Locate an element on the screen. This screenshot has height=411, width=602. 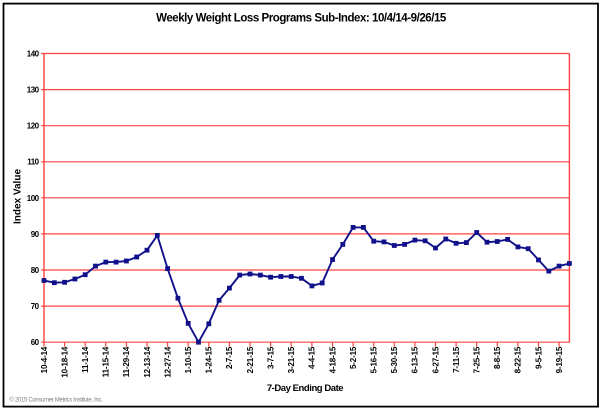
svg-text: 11-1-14 is located at coordinates (85, 359).